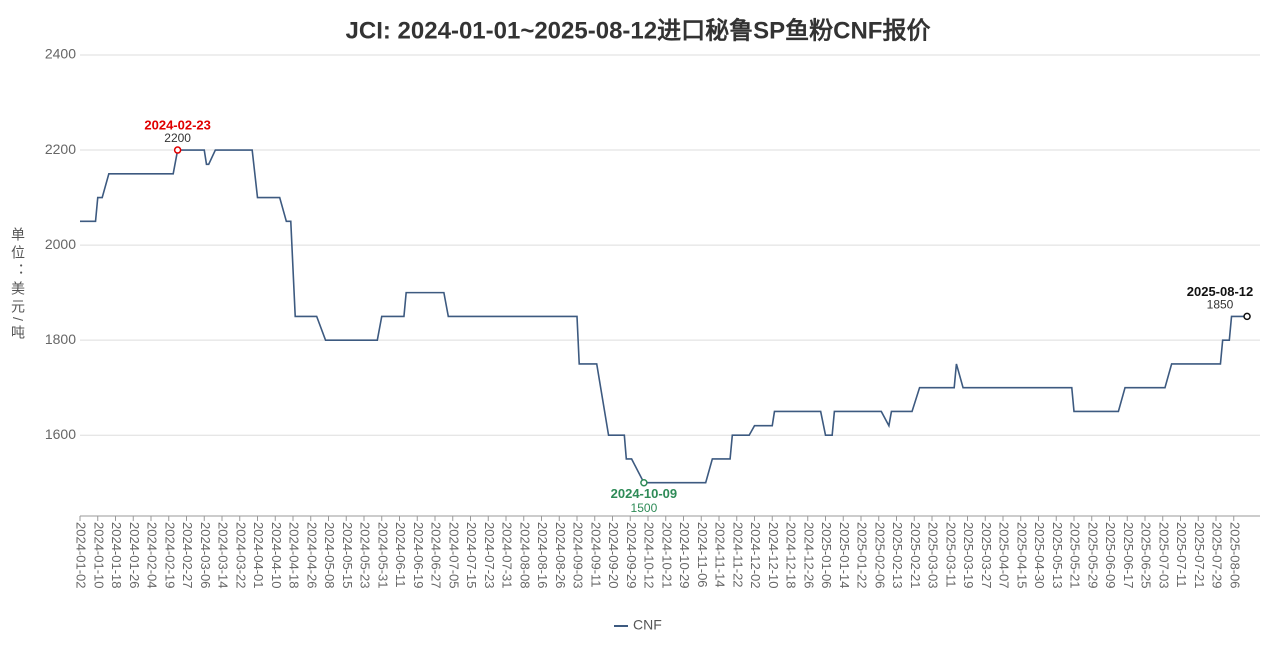  Describe the element at coordinates (329, 555) in the screenshot. I see `x-tick-label: 2024-05-08` at that location.